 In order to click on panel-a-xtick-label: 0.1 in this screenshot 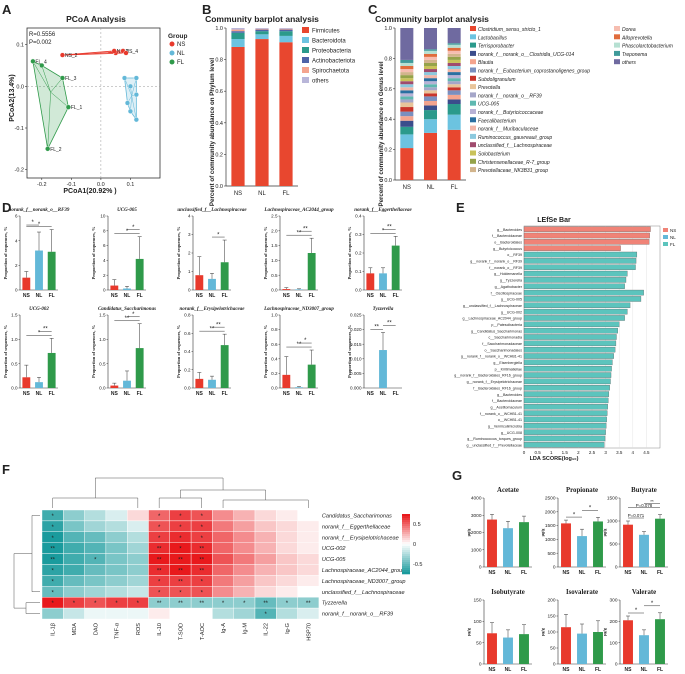, I will do `click(131, 185)`.